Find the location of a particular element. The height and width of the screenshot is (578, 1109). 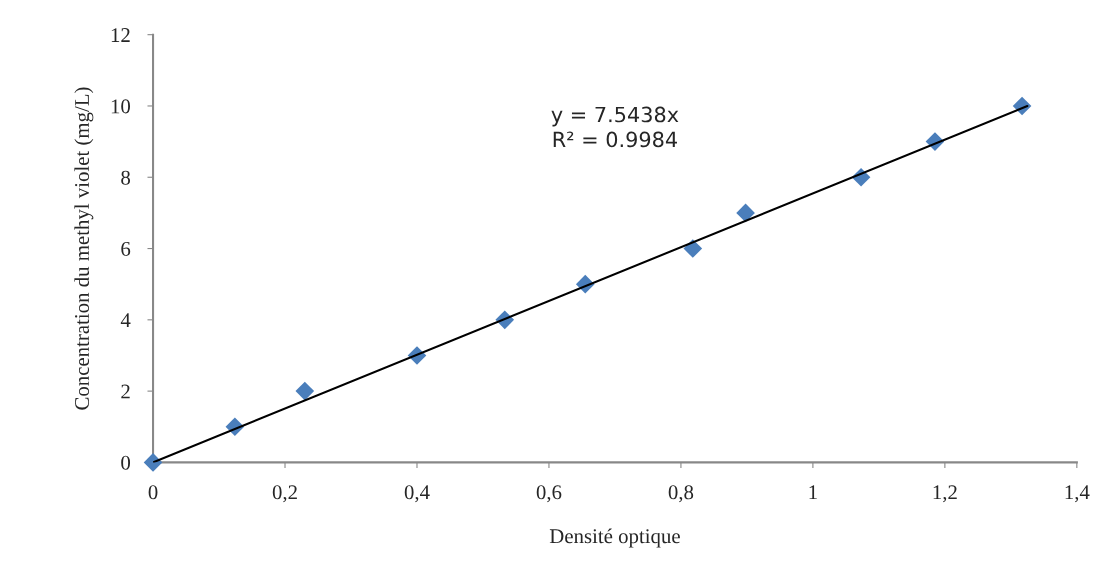

x-tick-label: 1 is located at coordinates (813, 492).